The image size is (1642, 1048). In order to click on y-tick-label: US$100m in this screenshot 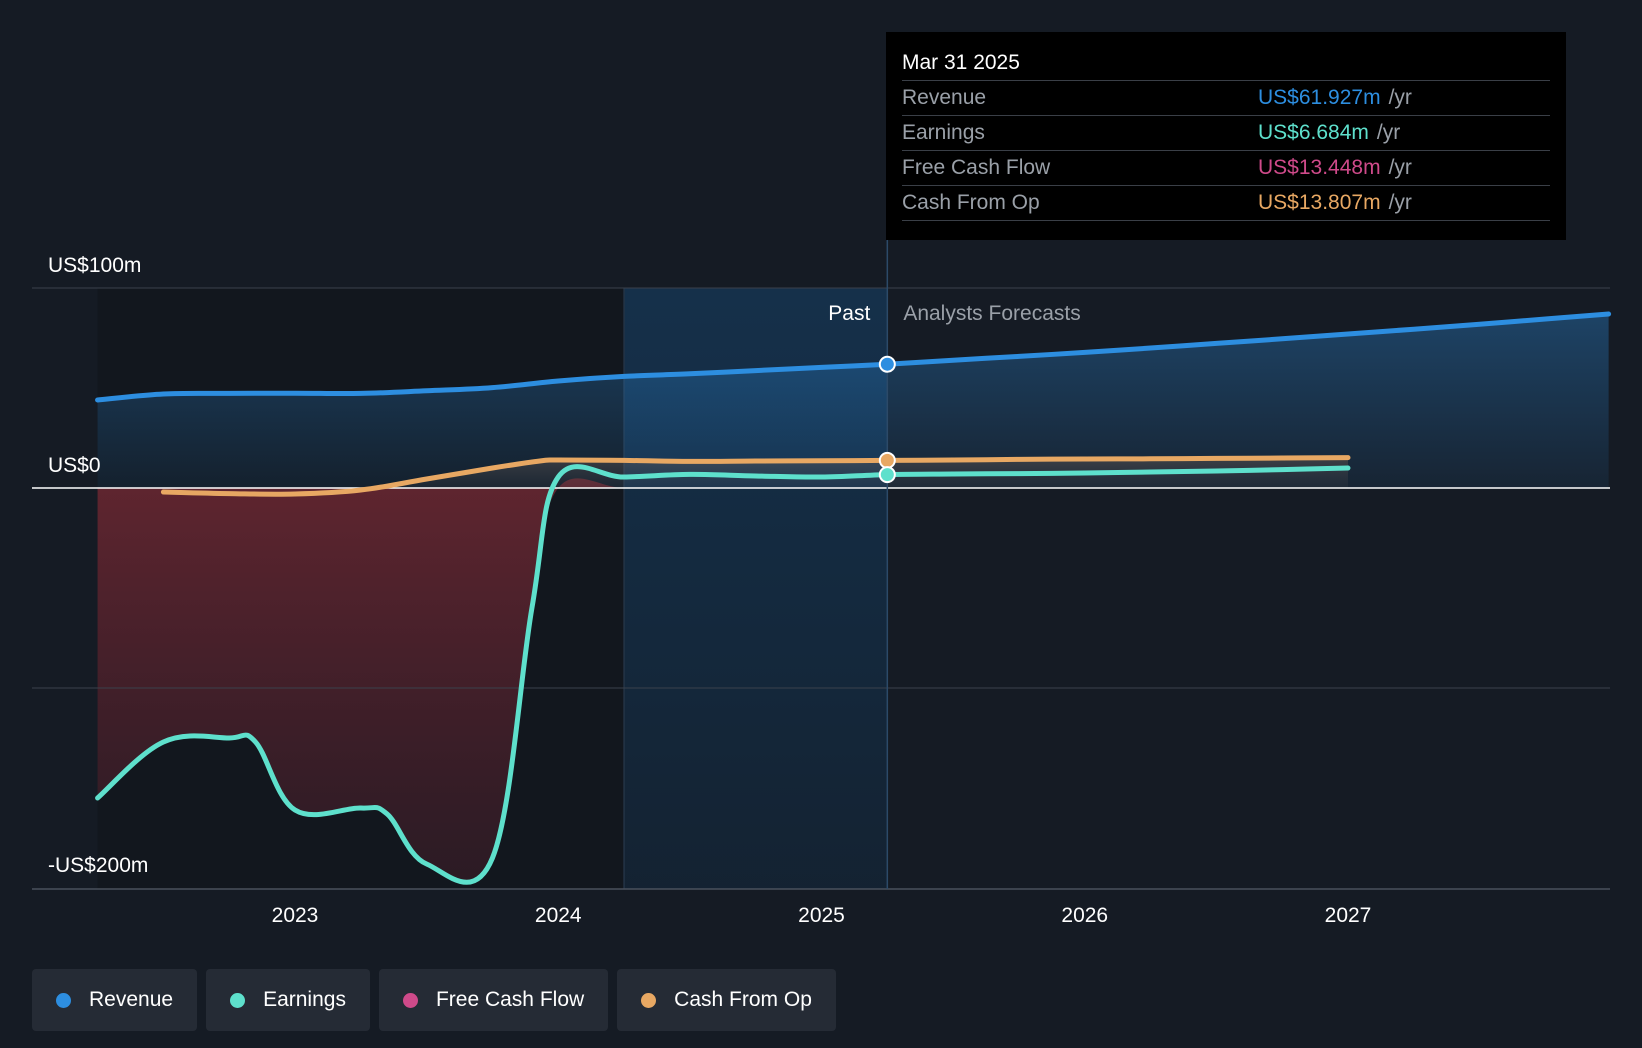, I will do `click(94, 265)`.